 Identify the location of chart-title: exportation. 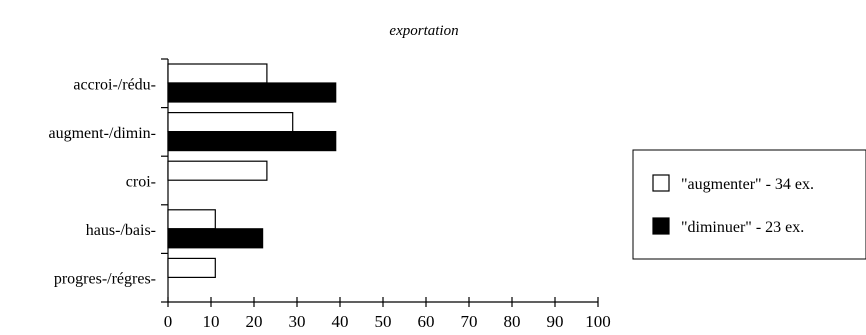
(423, 31).